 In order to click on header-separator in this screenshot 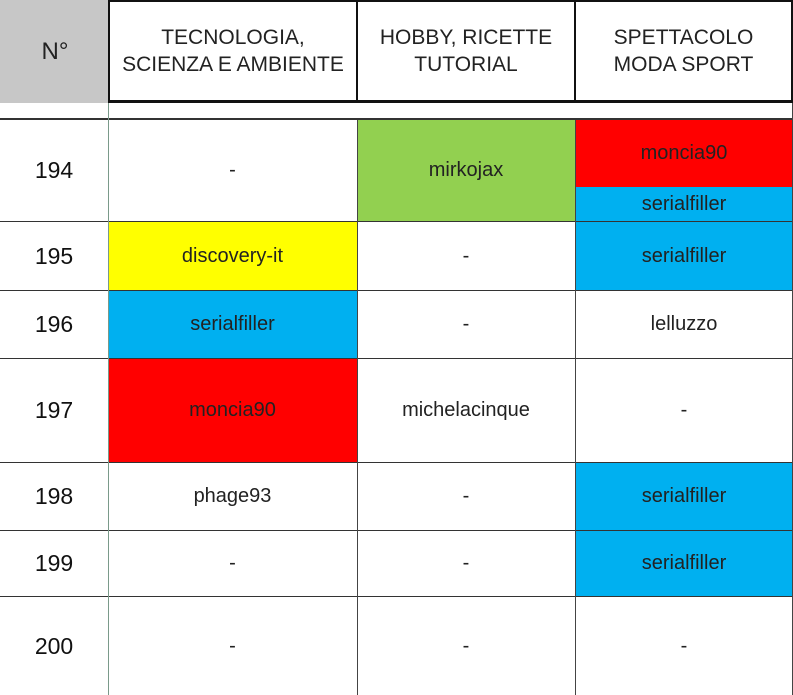, I will do `click(396, 119)`.